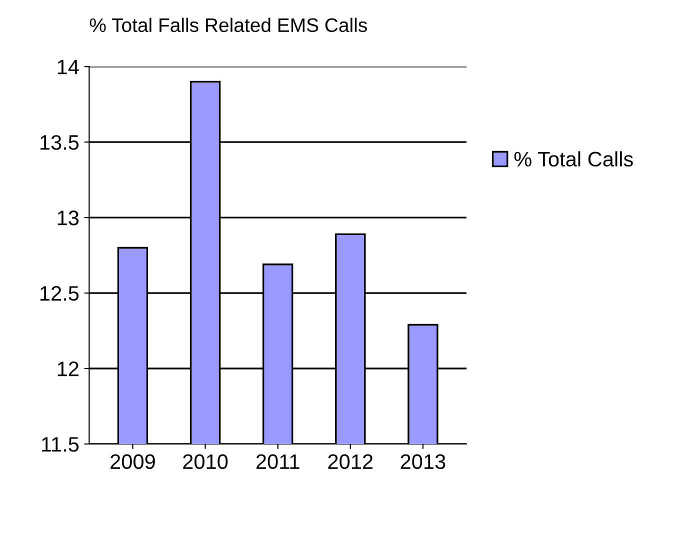  What do you see at coordinates (59, 142) in the screenshot?
I see `y-tick-label: 13.5` at bounding box center [59, 142].